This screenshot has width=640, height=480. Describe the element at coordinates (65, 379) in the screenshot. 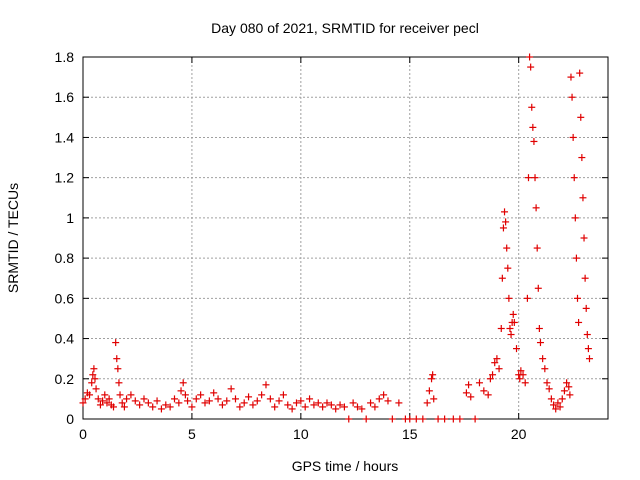

I see `y-tick-label: 0.2` at that location.